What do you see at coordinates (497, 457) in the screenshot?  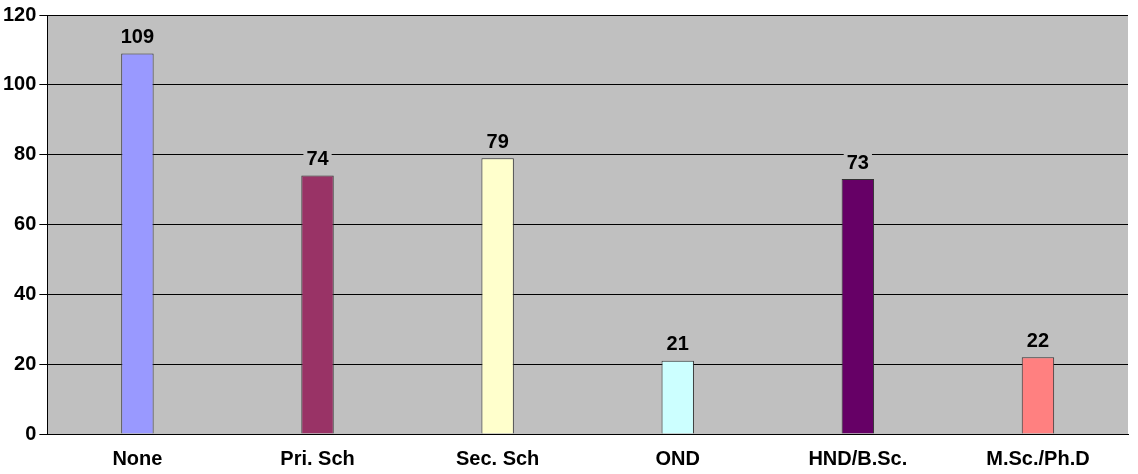 I see `x-tick-label: Sec. Sch` at bounding box center [497, 457].